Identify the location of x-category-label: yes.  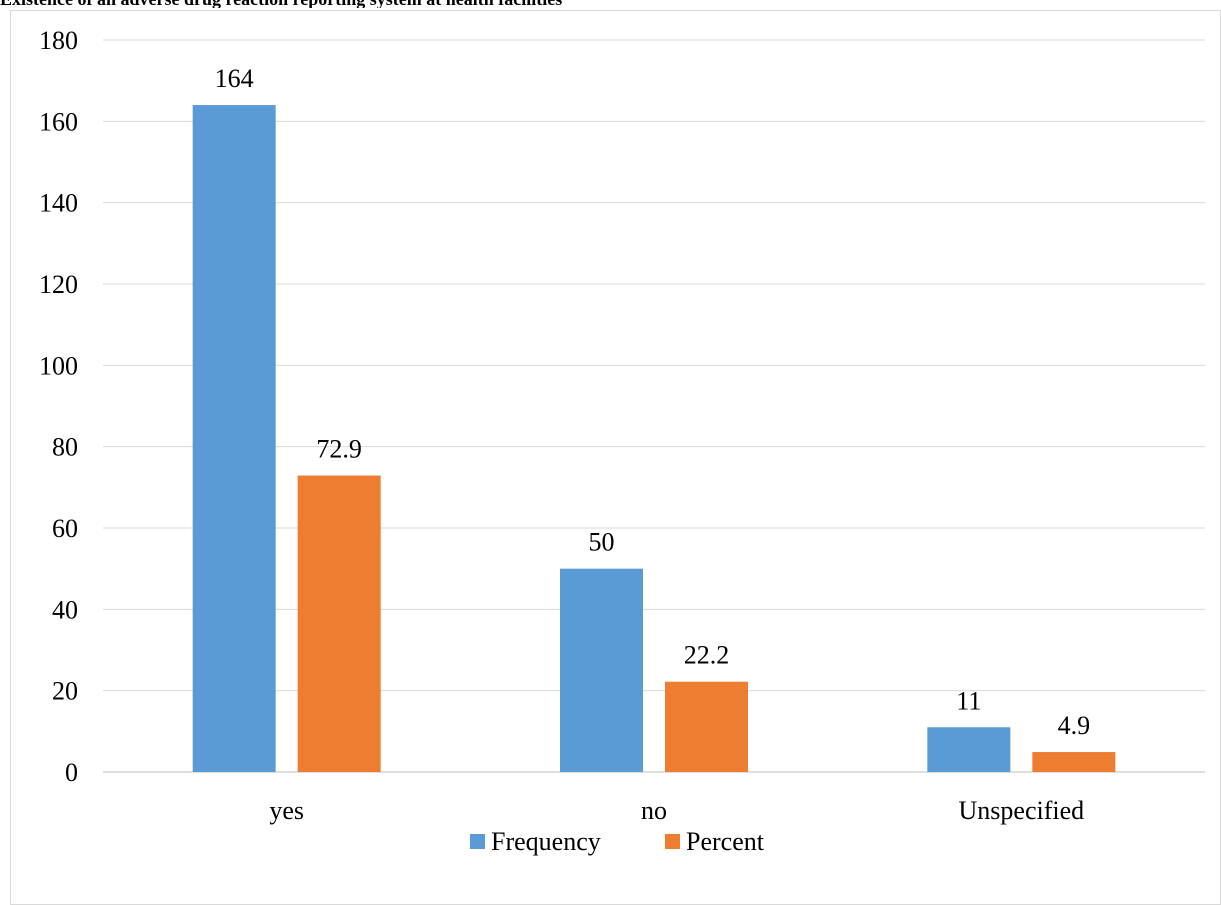
(286, 810).